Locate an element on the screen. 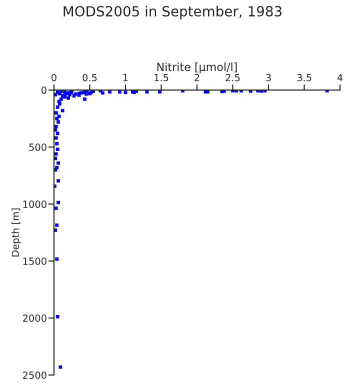 This screenshot has width=345, height=384. x-axis-title: Nitrite [µmol/l] is located at coordinates (197, 68).